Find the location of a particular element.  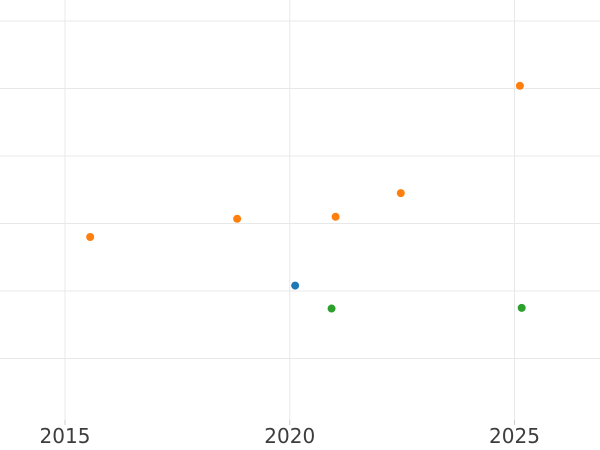

data-point-blue is located at coordinates (295, 285).